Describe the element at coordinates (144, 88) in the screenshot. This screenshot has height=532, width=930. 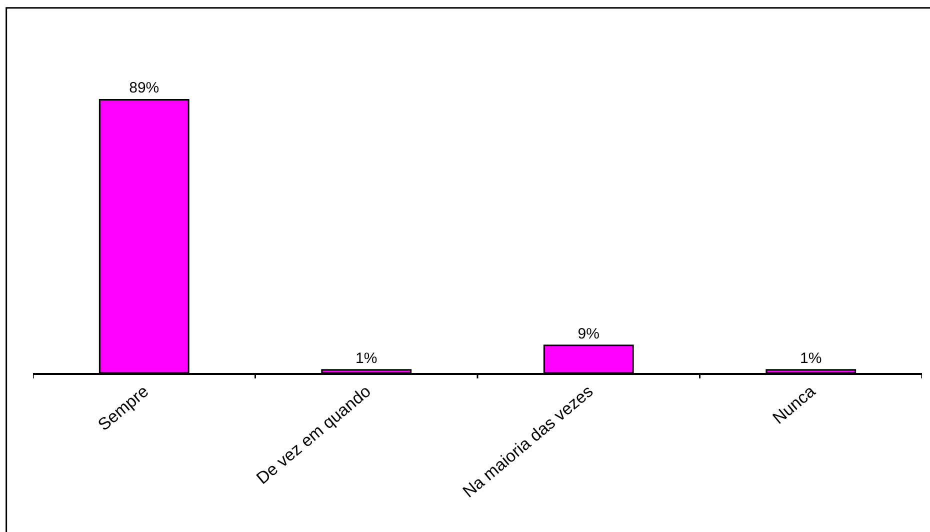
I see `data-label: 89%` at that location.